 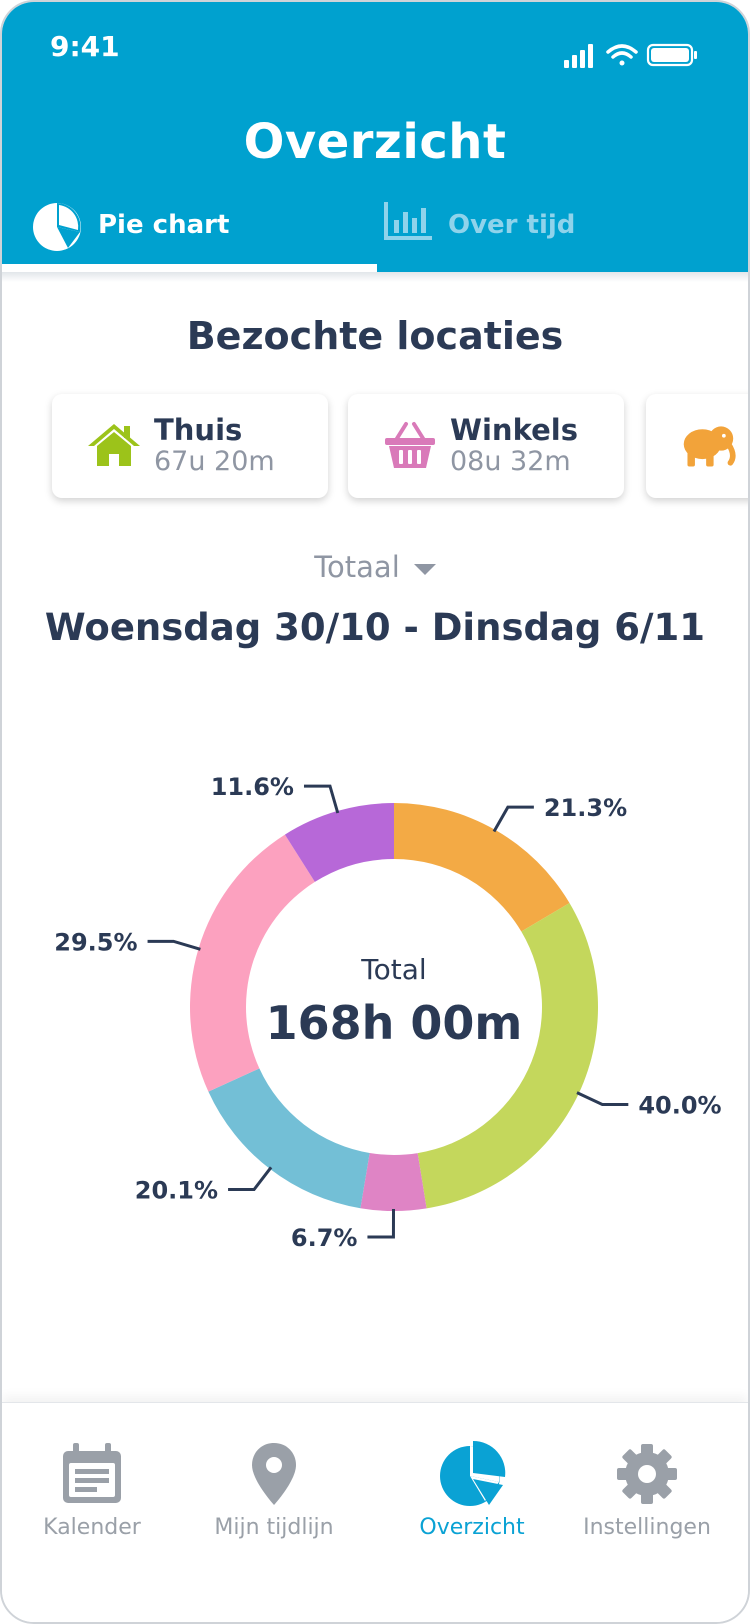 I want to click on nav-item-mijn-tijdlijn: Mijn tijdlijn, so click(x=274, y=1489).